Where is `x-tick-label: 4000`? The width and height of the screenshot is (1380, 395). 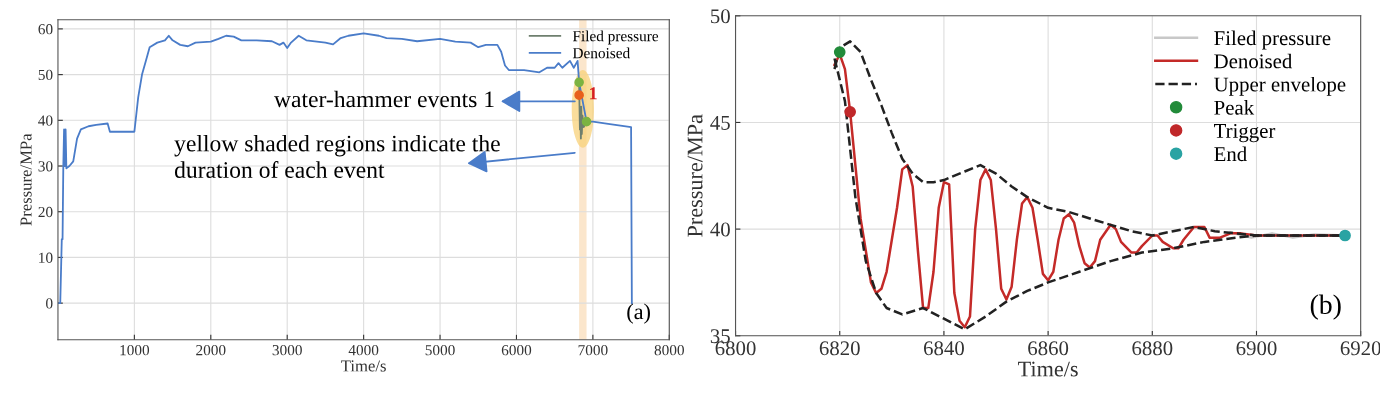
x-tick-label: 4000 is located at coordinates (363, 350).